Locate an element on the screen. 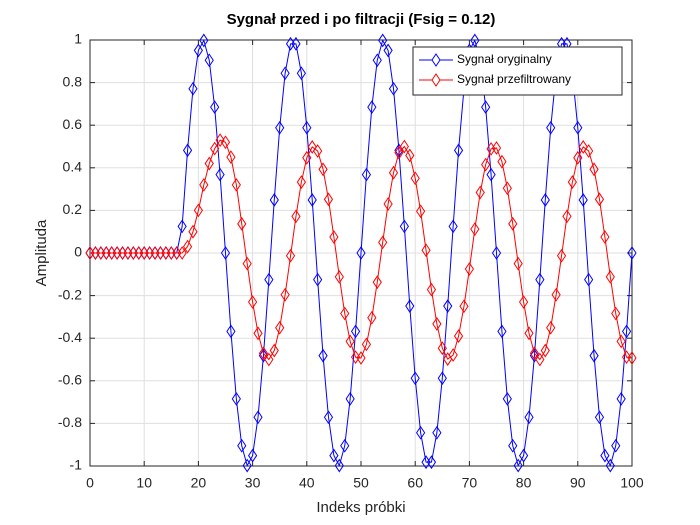  y-tick-label: 0.8 is located at coordinates (73, 81).